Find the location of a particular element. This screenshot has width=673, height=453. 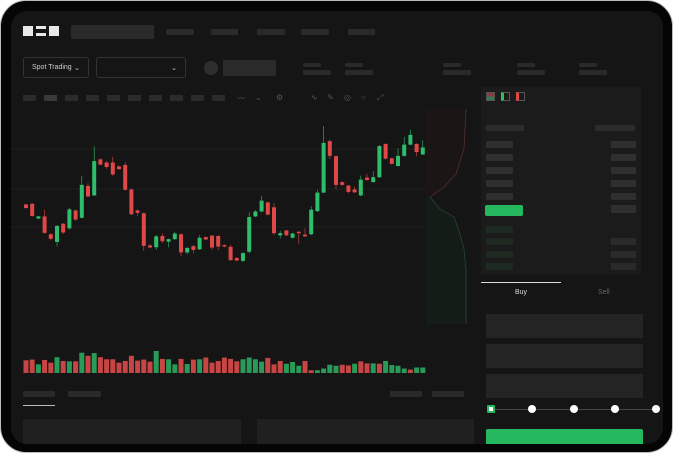

chevron-down-icon: ⌄ is located at coordinates (174, 68).